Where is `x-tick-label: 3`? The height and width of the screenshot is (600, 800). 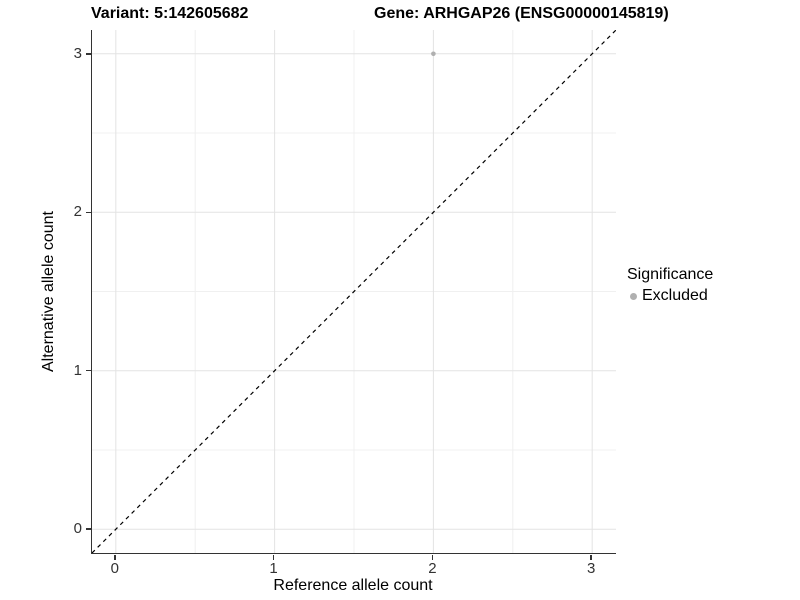
x-tick-label: 3 is located at coordinates (591, 568).